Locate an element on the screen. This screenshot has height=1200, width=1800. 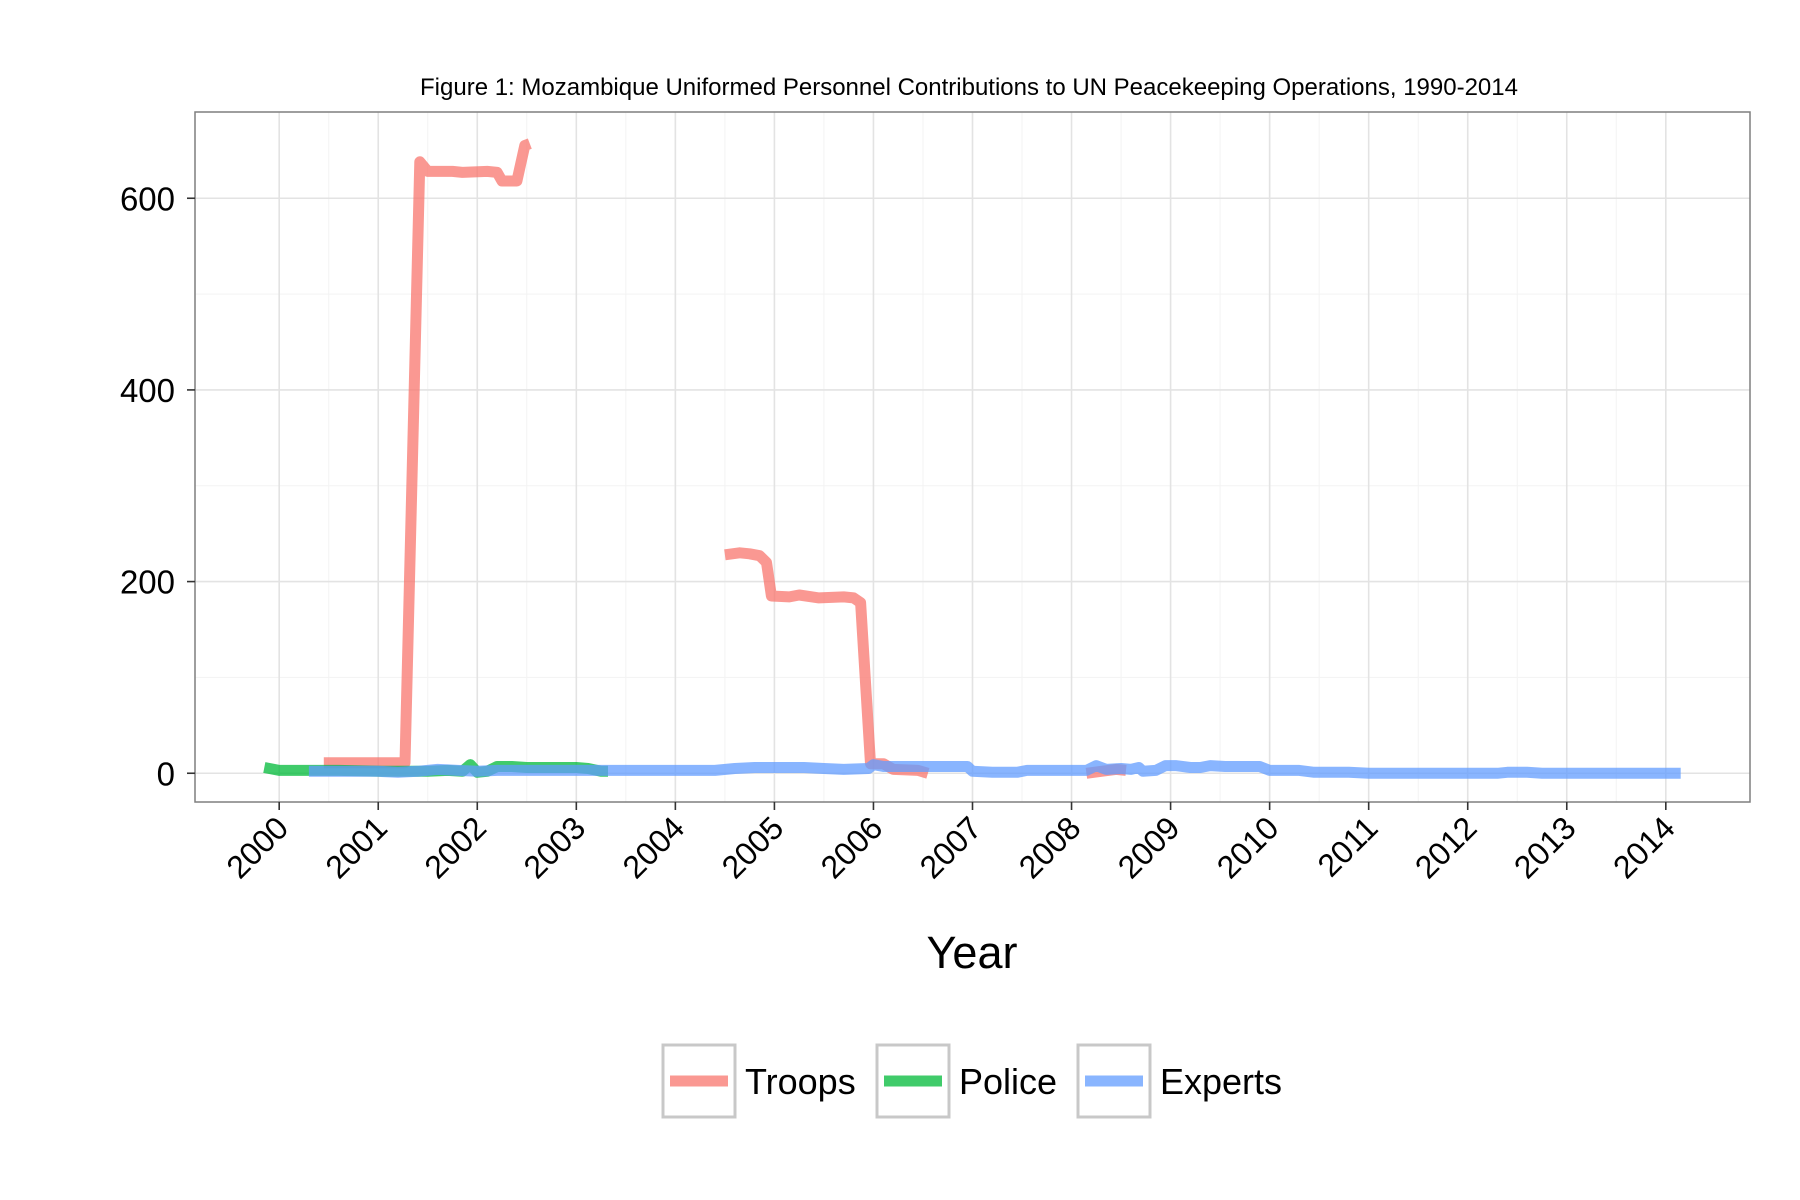
legend-item-experts: Experts is located at coordinates (1179, 1081).